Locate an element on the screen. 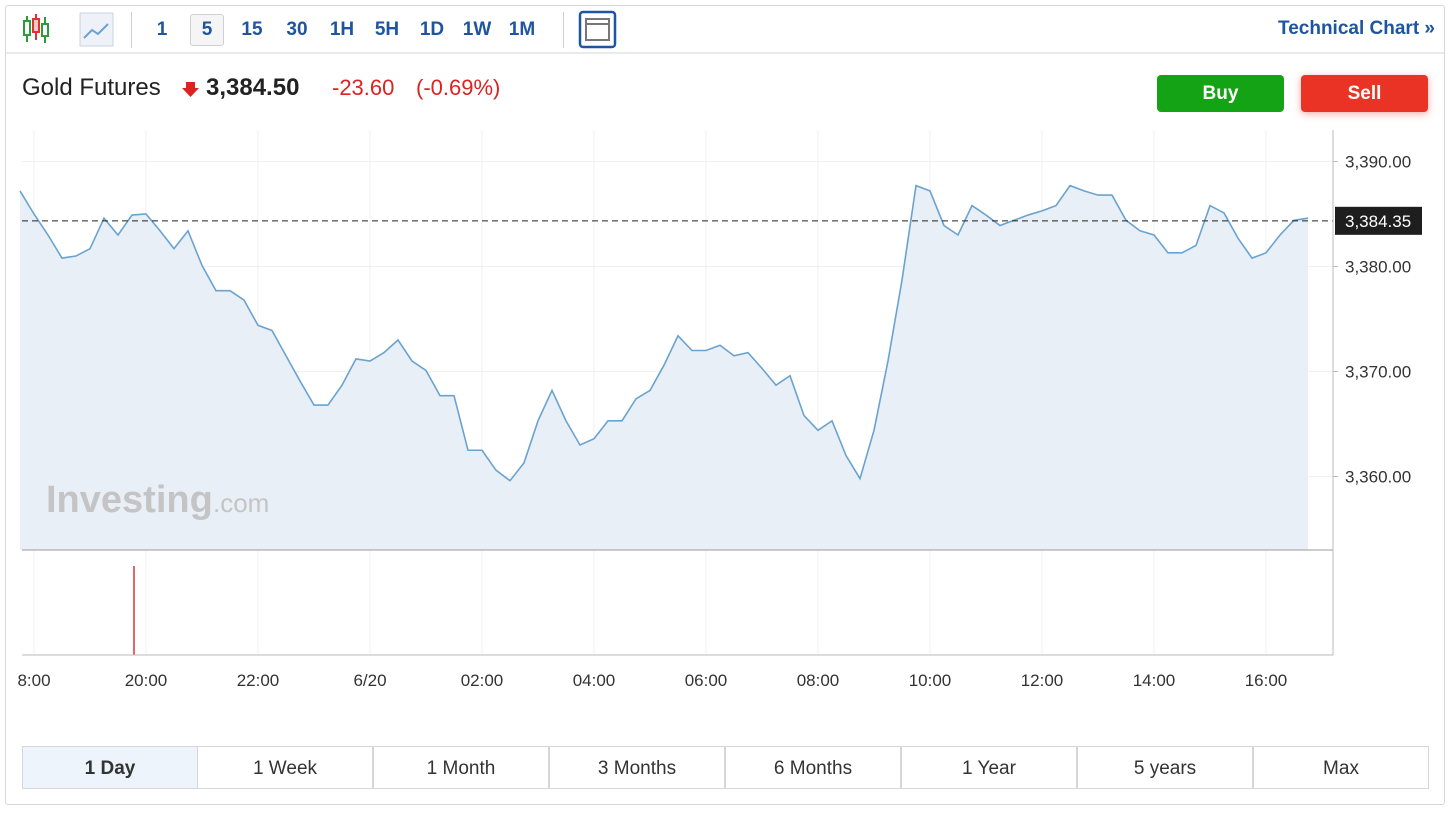 This screenshot has height=815, width=1456. range-button: 6 Months is located at coordinates (813, 767).